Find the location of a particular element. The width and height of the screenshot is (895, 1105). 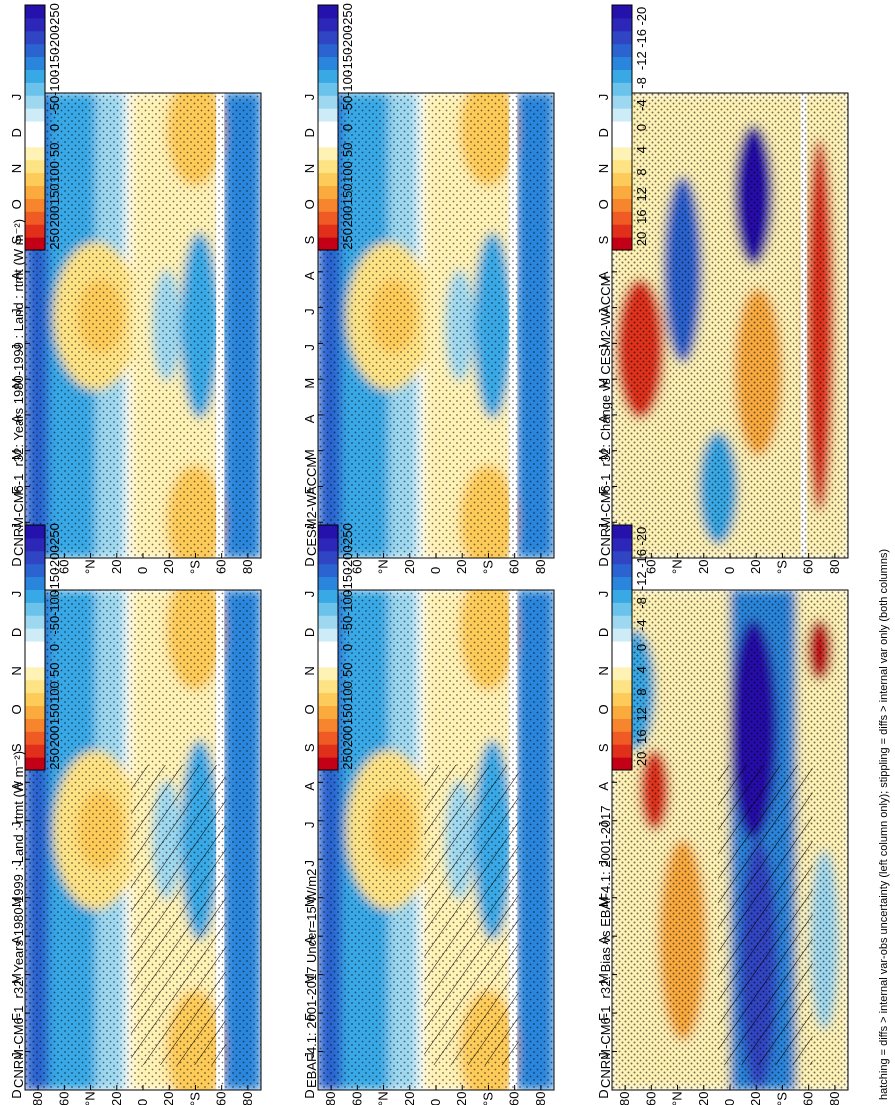

colorbar-tick: -100 is located at coordinates (347, 83).